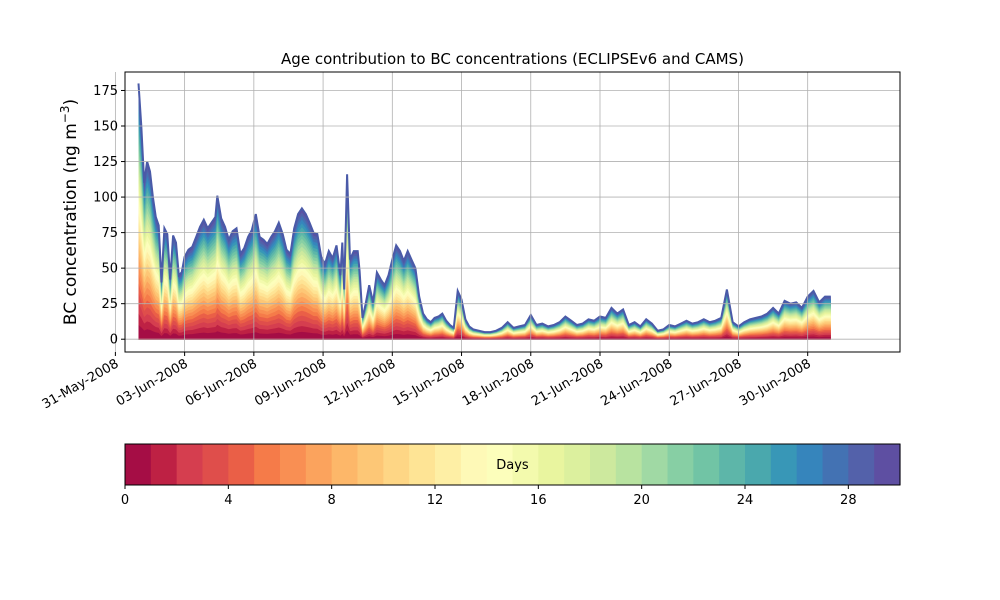 Image resolution: width=1000 pixels, height=600 pixels. I want to click on y-tick-label: 125, so click(105, 162).